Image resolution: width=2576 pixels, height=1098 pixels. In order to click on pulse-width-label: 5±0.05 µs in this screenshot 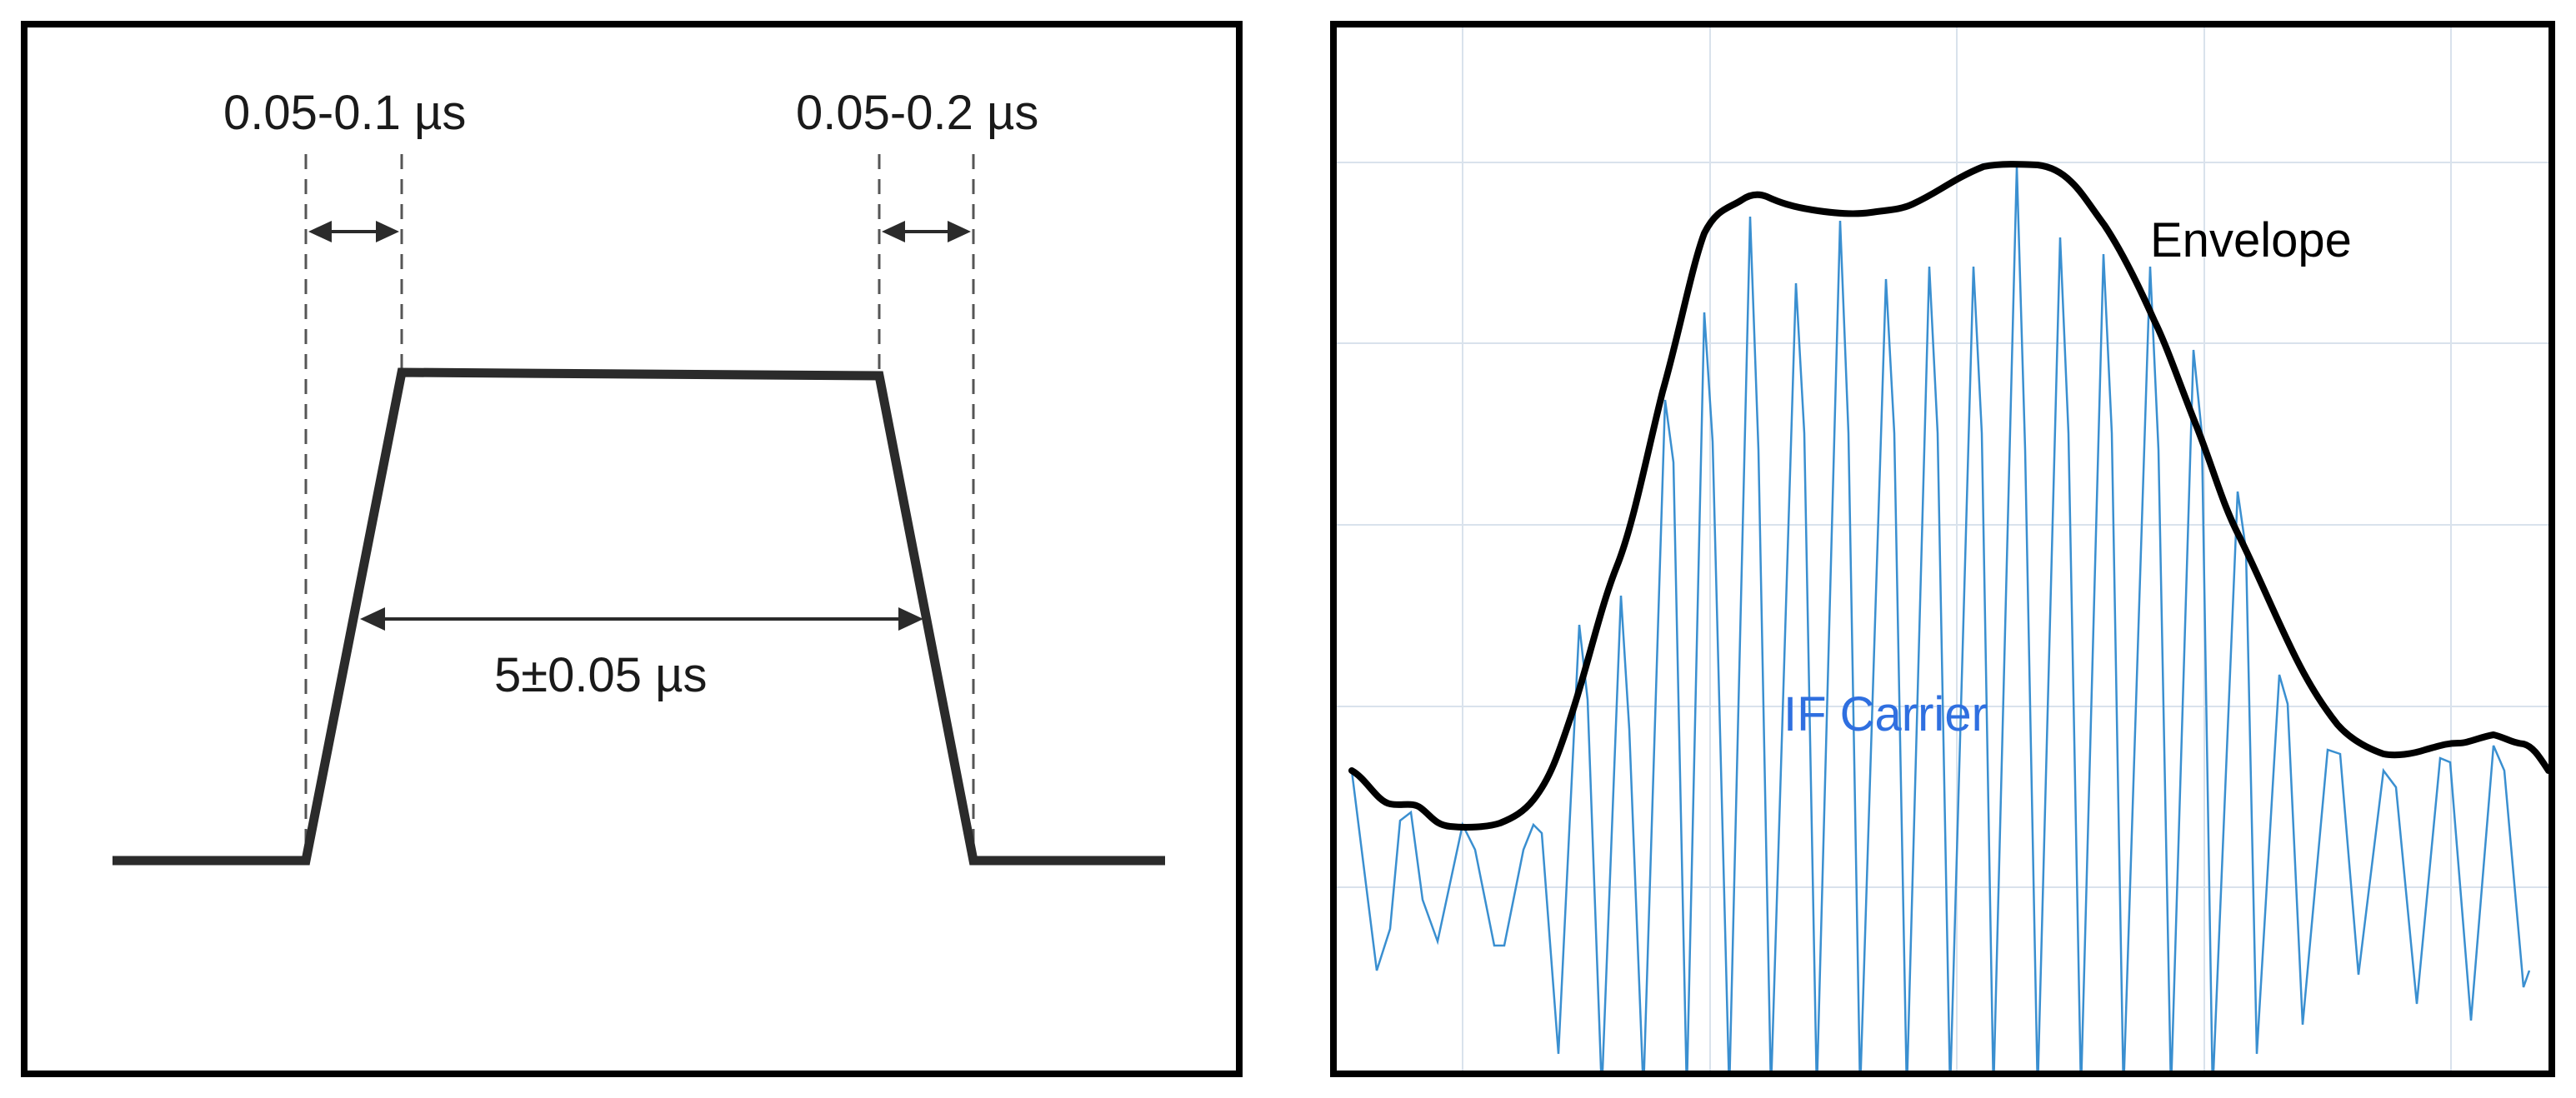, I will do `click(601, 675)`.